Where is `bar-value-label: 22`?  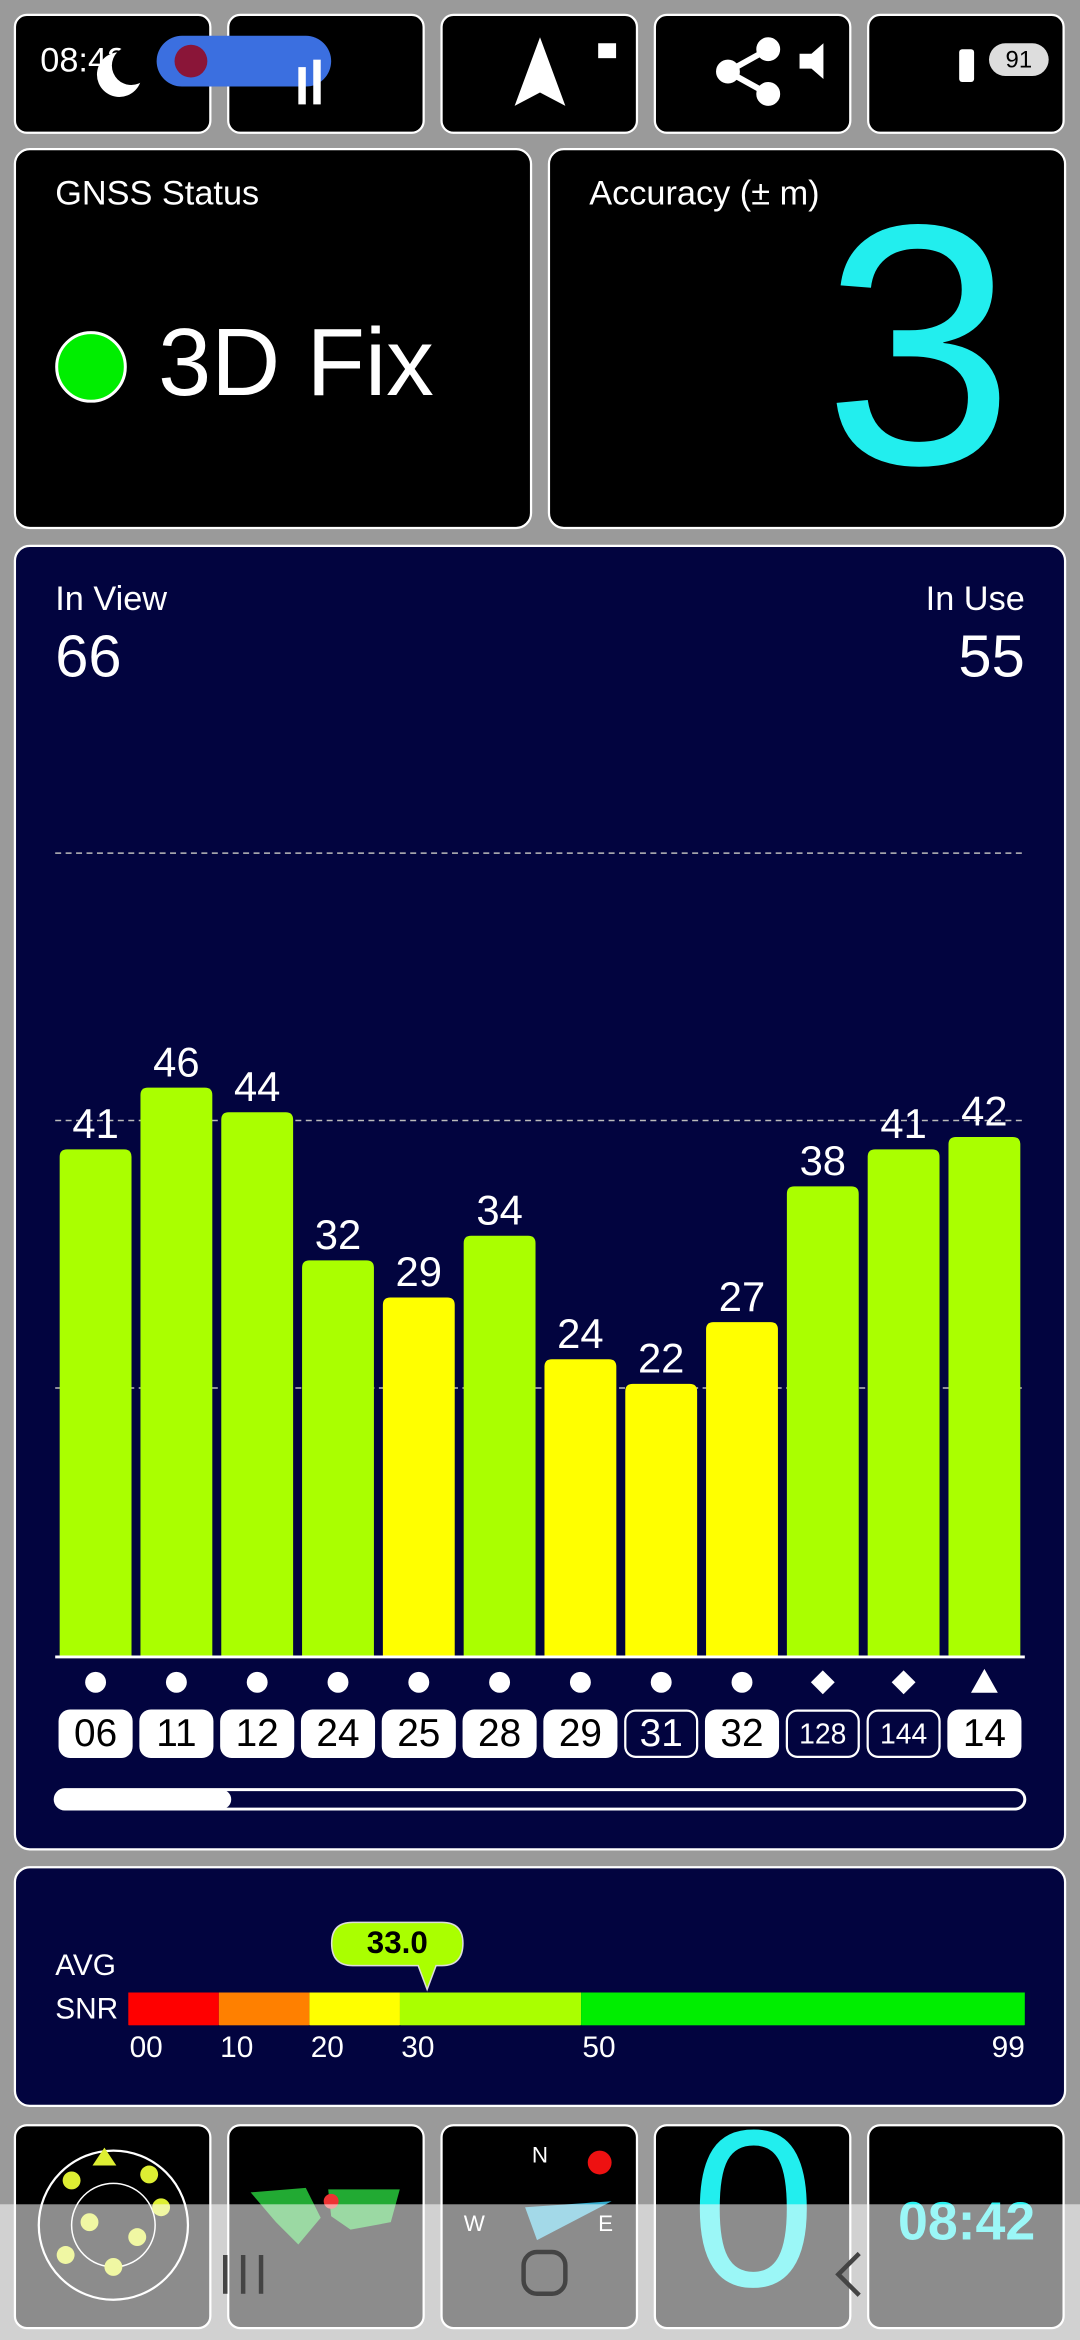
bar-value-label: 22 is located at coordinates (661, 1358).